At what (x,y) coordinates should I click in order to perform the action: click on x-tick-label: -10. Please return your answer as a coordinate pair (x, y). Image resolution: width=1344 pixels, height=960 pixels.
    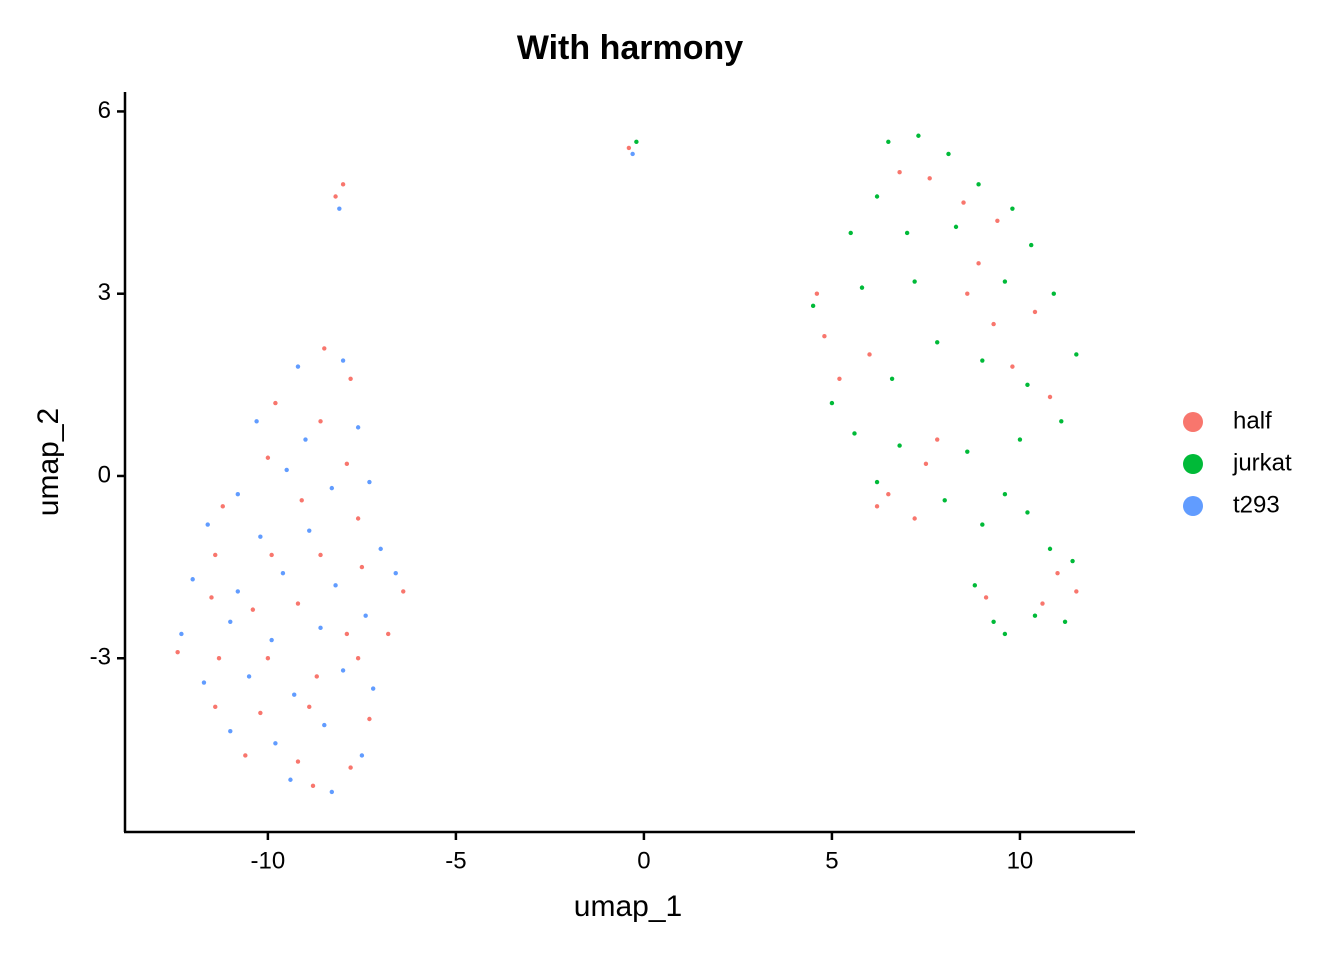
    Looking at the image, I should click on (268, 860).